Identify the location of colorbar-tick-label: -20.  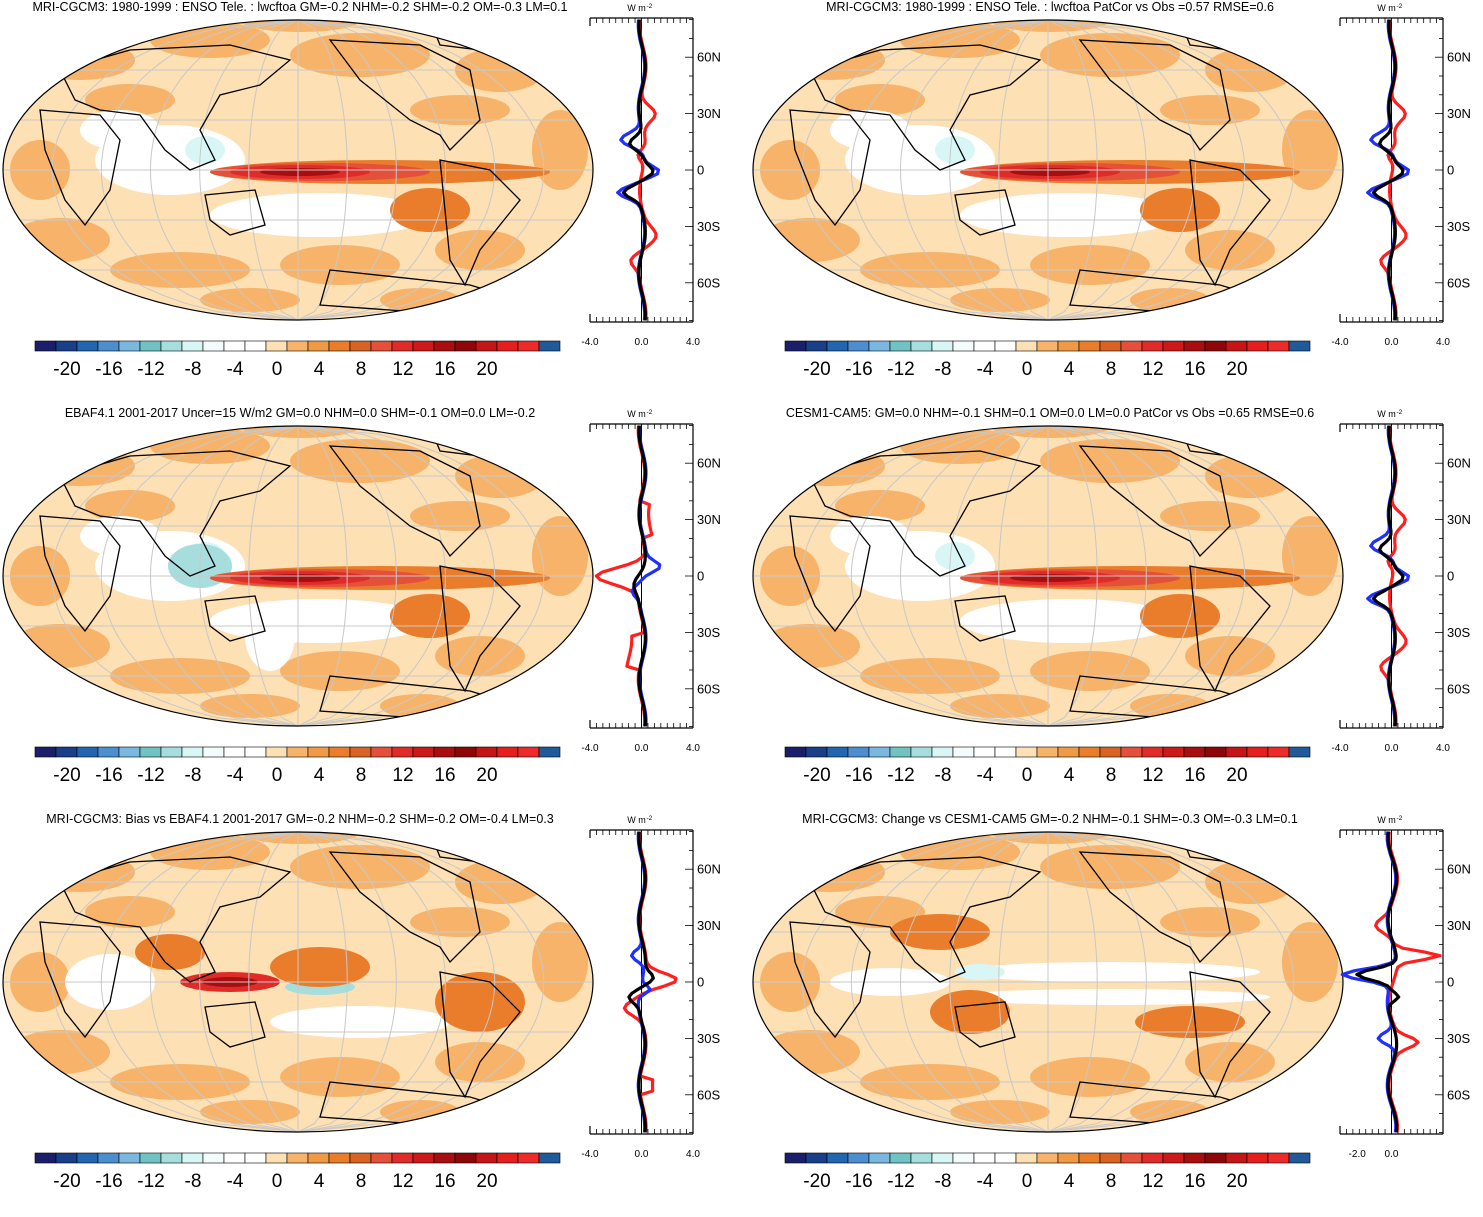
(816, 775).